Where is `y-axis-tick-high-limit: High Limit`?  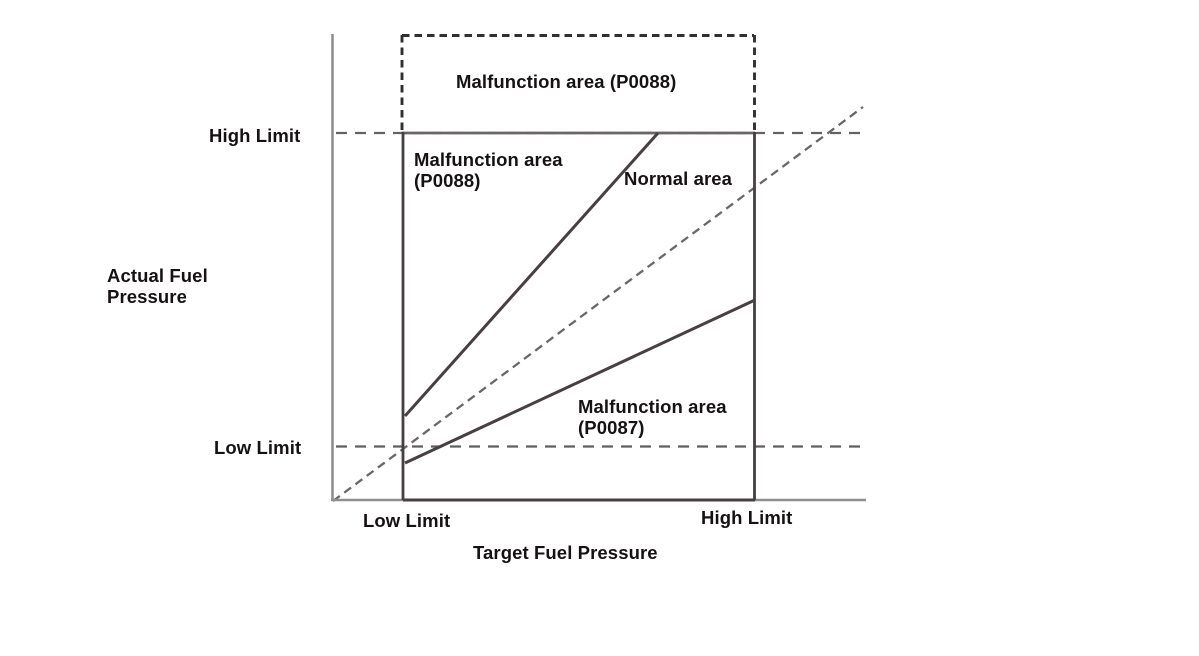 y-axis-tick-high-limit: High Limit is located at coordinates (255, 135).